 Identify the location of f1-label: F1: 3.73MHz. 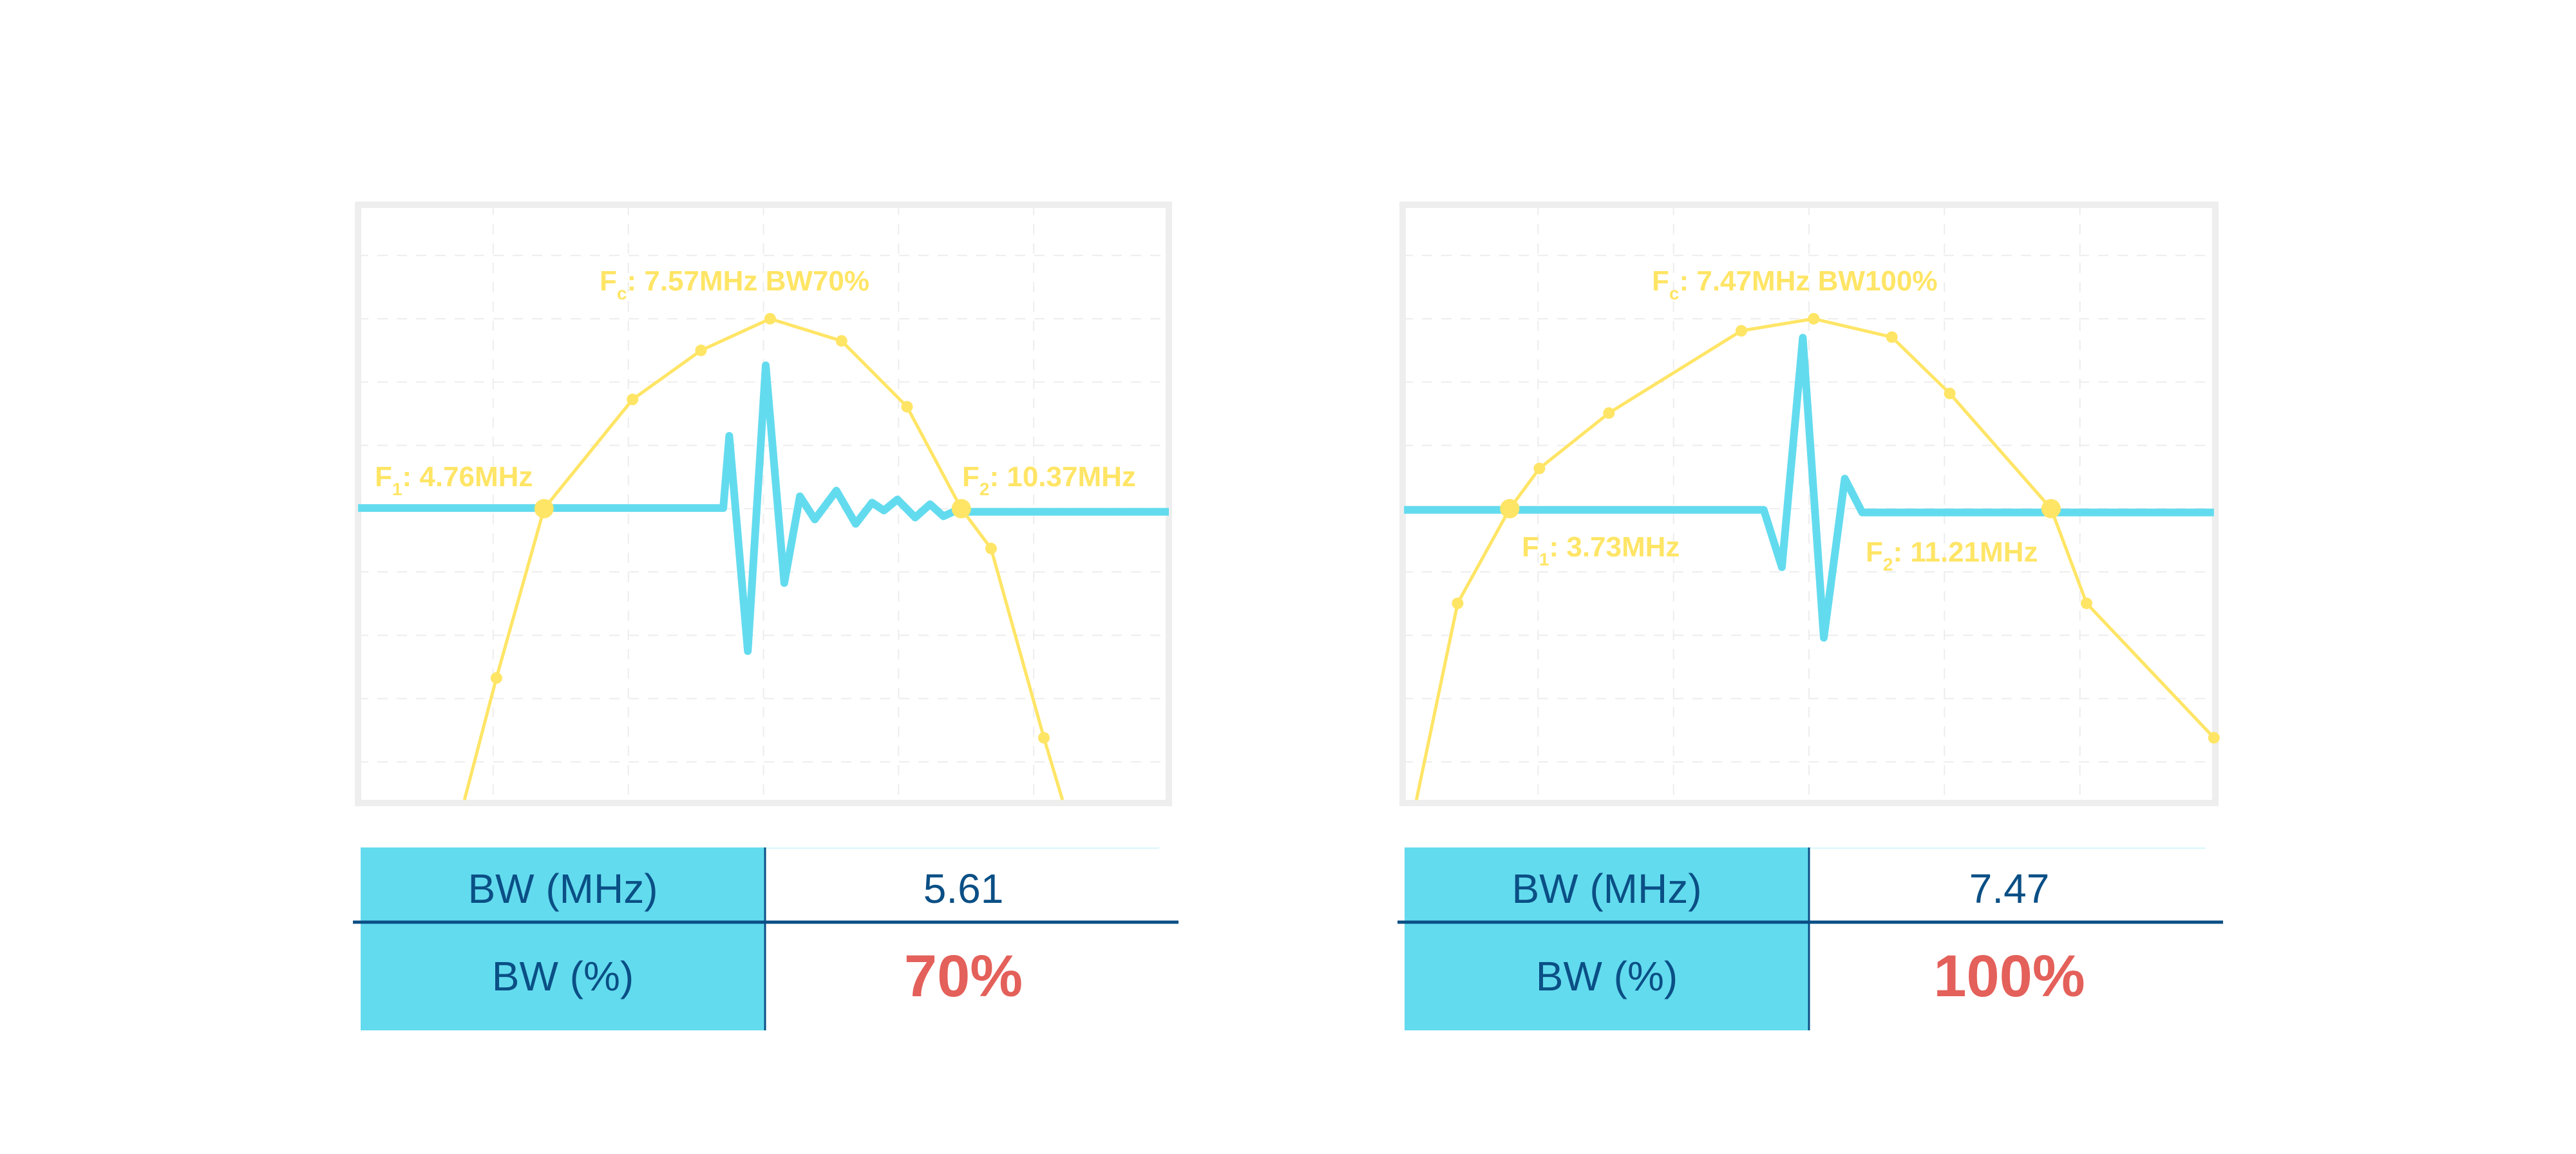
(1601, 550).